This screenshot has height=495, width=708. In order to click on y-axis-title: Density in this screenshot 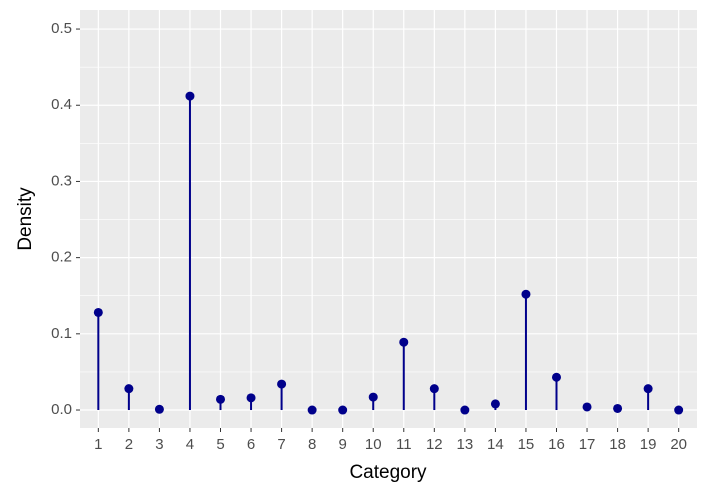, I will do `click(25, 219)`.